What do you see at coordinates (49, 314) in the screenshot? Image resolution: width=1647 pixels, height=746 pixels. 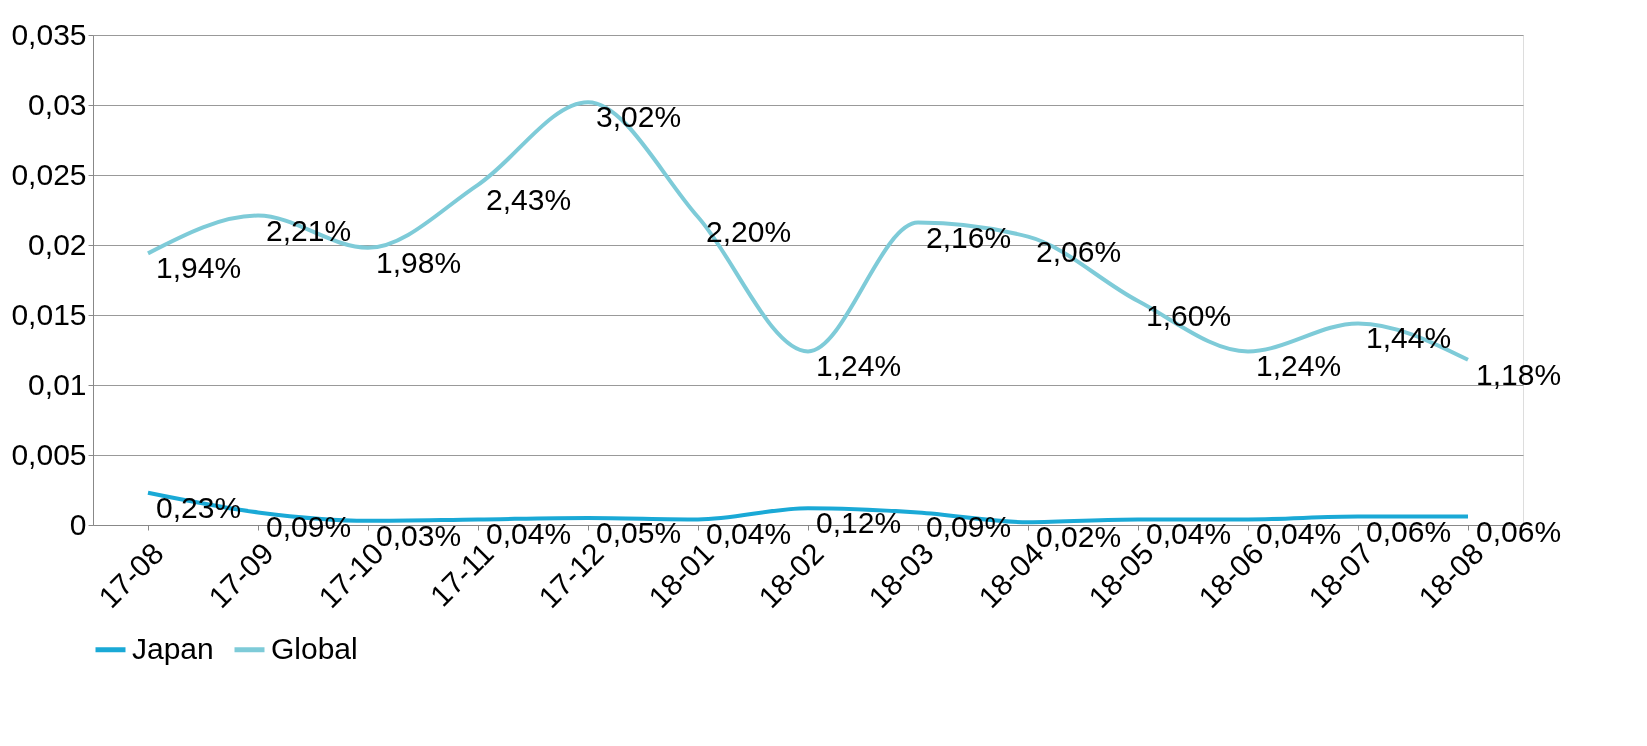 I see `y-tick-label: 0,015` at bounding box center [49, 314].